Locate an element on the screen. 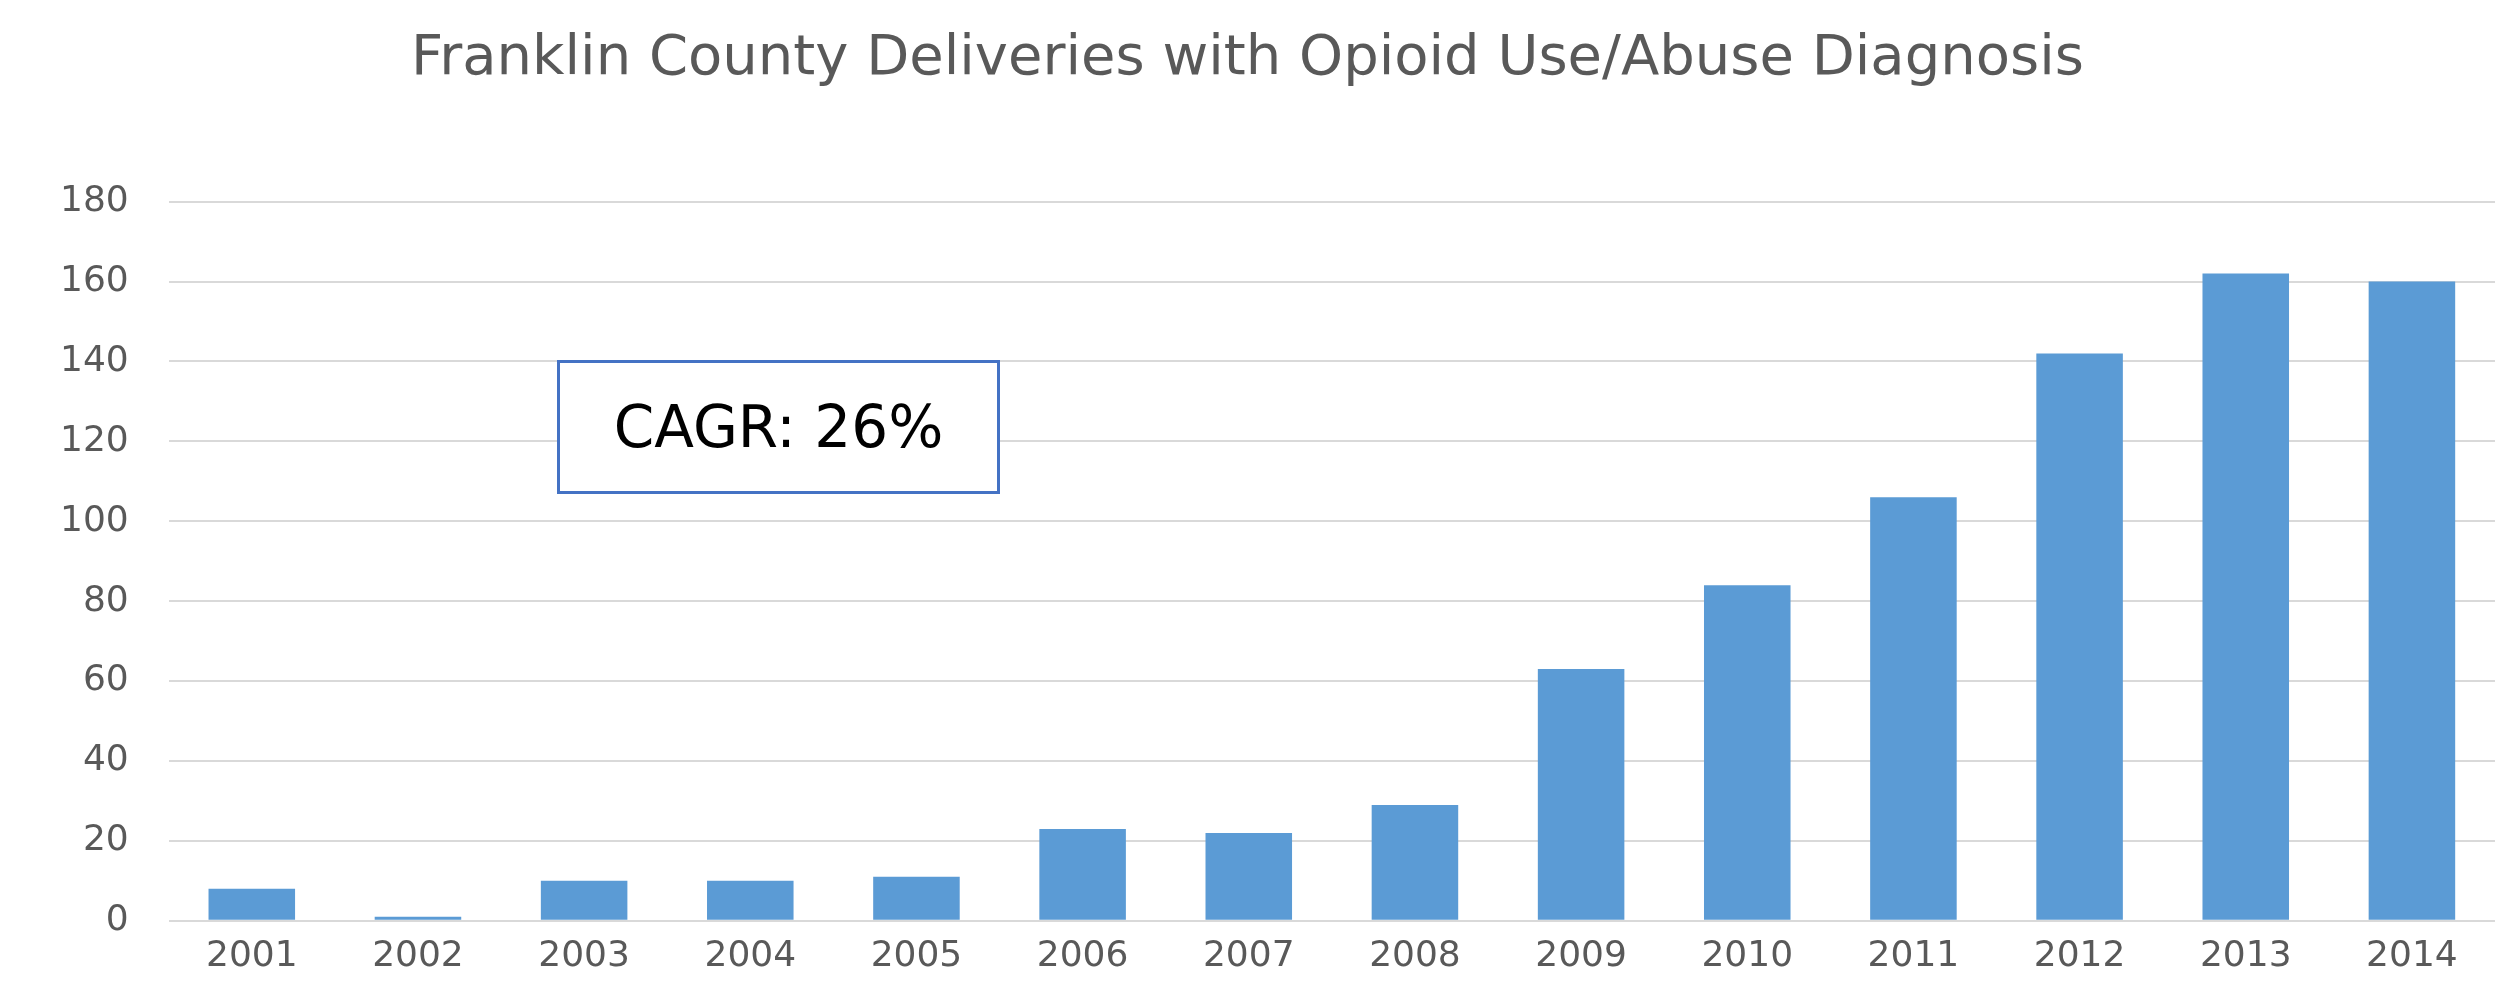 This screenshot has width=2495, height=1002. annotation: CAGR: 26% is located at coordinates (778, 427).